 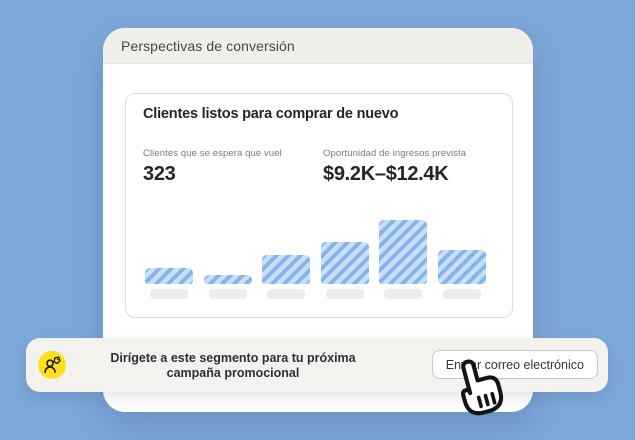 I want to click on insight-card-title: Clientes listos para comprar de nuevo, so click(x=271, y=114).